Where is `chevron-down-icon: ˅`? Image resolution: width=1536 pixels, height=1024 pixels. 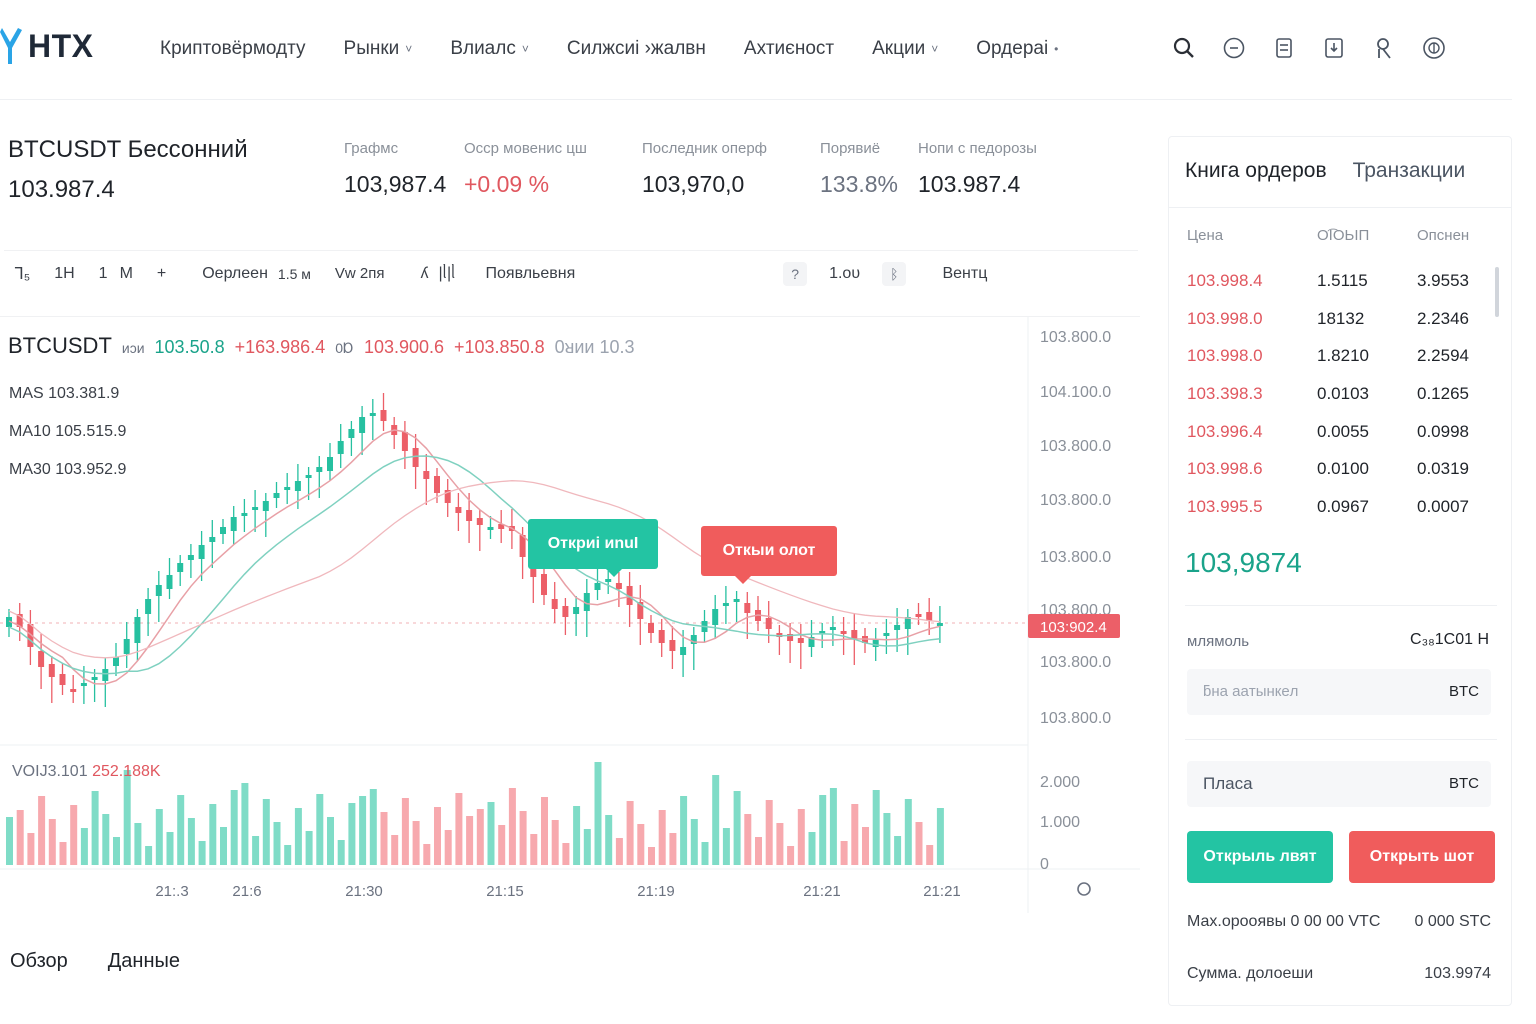 chevron-down-icon: ˅ is located at coordinates (409, 49).